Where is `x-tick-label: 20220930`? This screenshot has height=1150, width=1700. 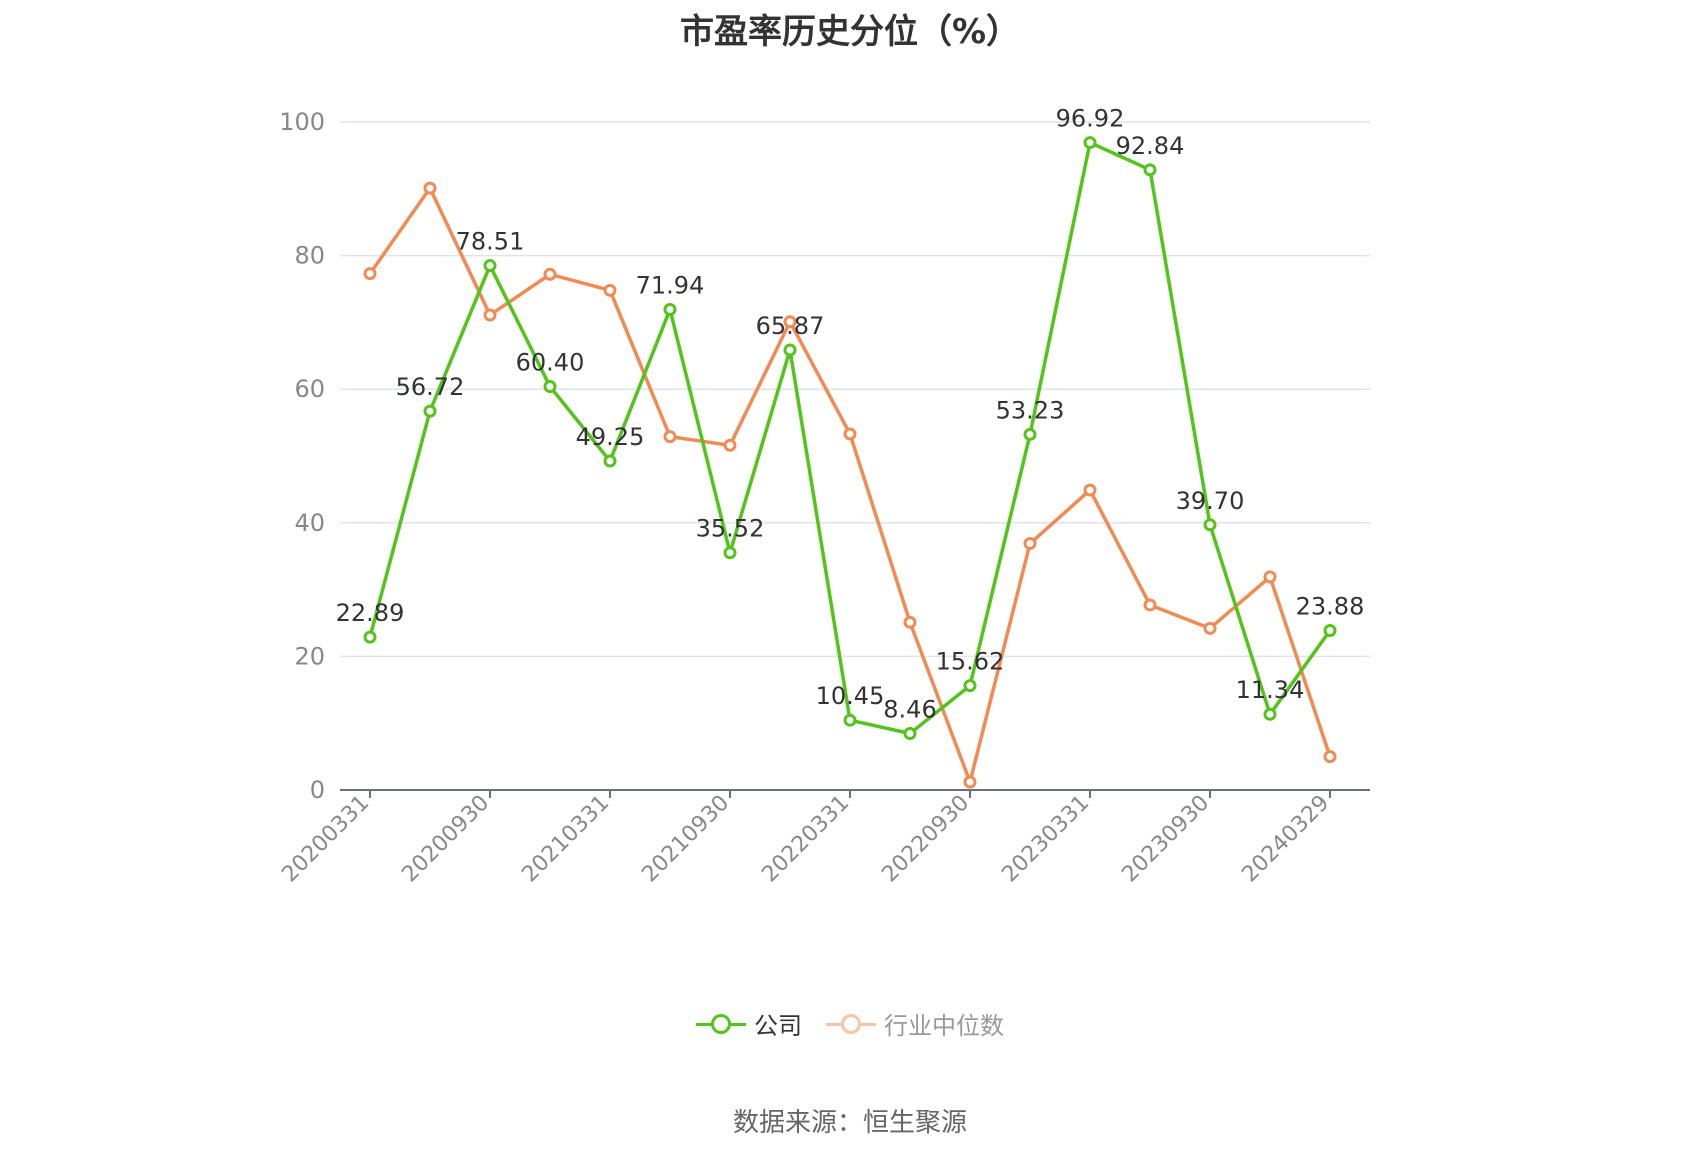 x-tick-label: 20220930 is located at coordinates (925, 839).